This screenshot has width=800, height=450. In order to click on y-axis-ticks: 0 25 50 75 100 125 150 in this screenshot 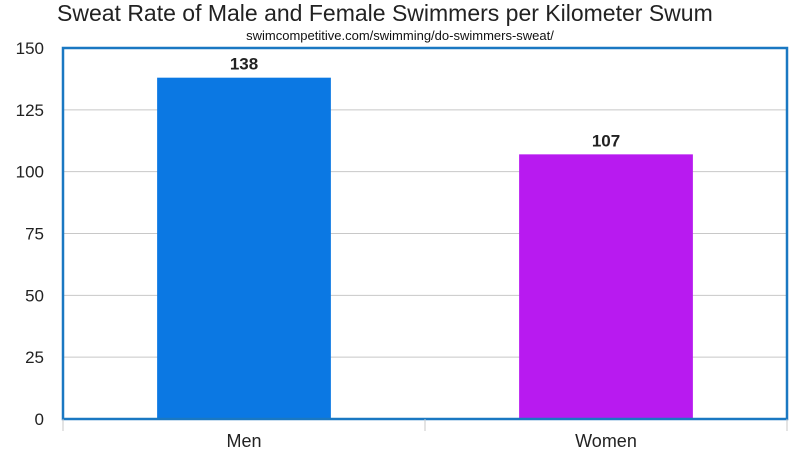, I will do `click(30, 234)`.